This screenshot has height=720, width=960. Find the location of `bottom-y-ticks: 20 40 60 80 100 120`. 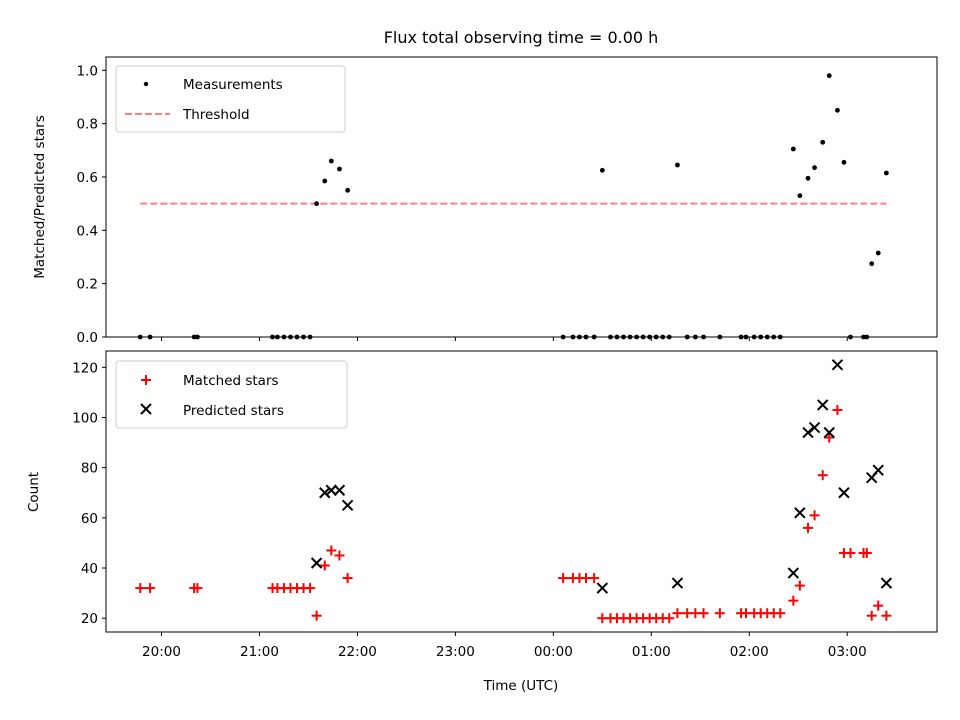

bottom-y-ticks: 20 40 60 80 100 120 is located at coordinates (89, 493).